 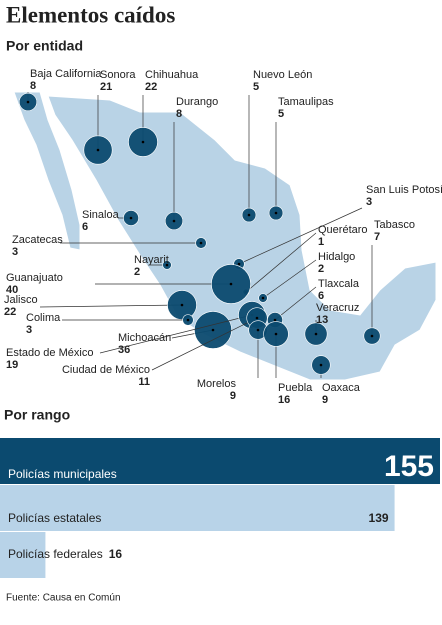 I want to click on state-name: Oaxaca, so click(x=341, y=388).